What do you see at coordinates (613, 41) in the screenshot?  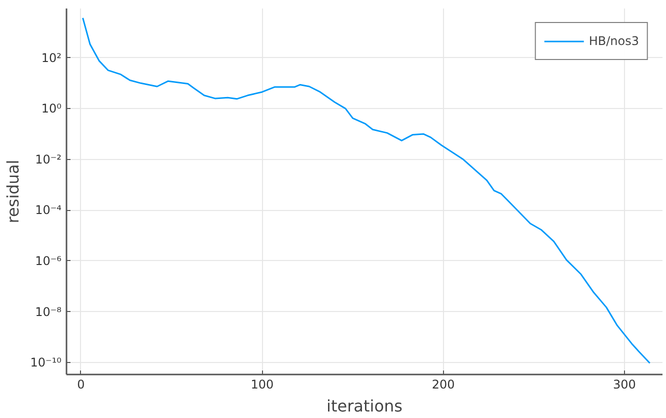 I see `legend-label: HB/nos3` at bounding box center [613, 41].